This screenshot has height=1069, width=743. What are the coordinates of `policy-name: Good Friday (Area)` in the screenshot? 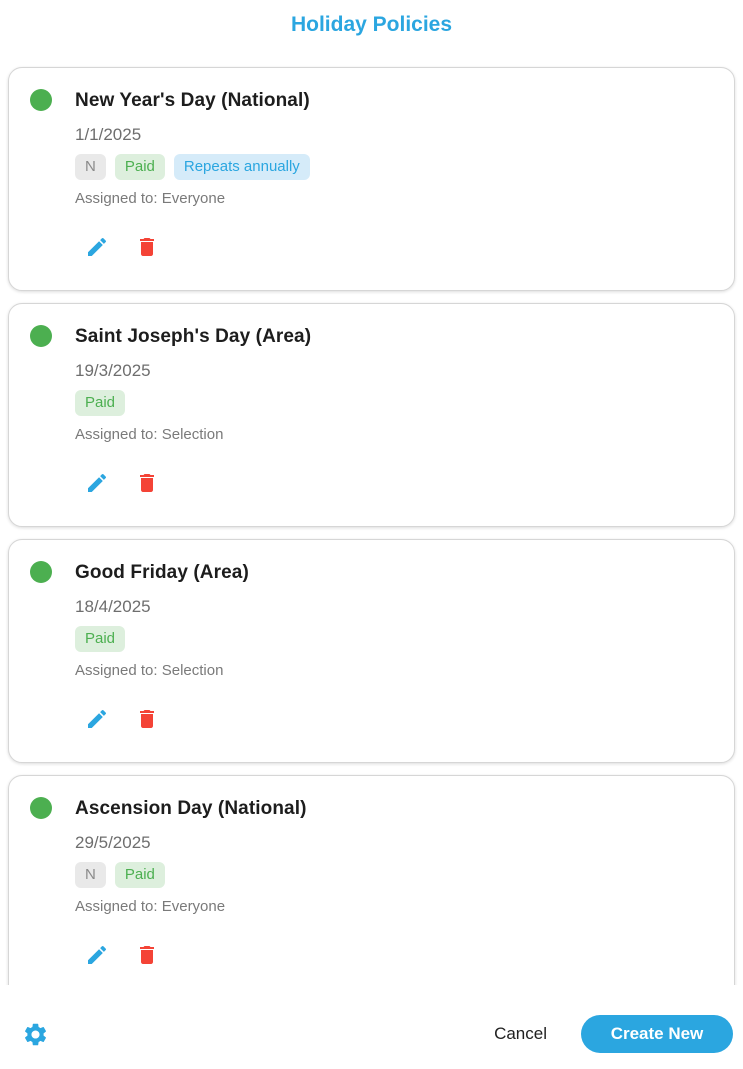 It's located at (162, 572).